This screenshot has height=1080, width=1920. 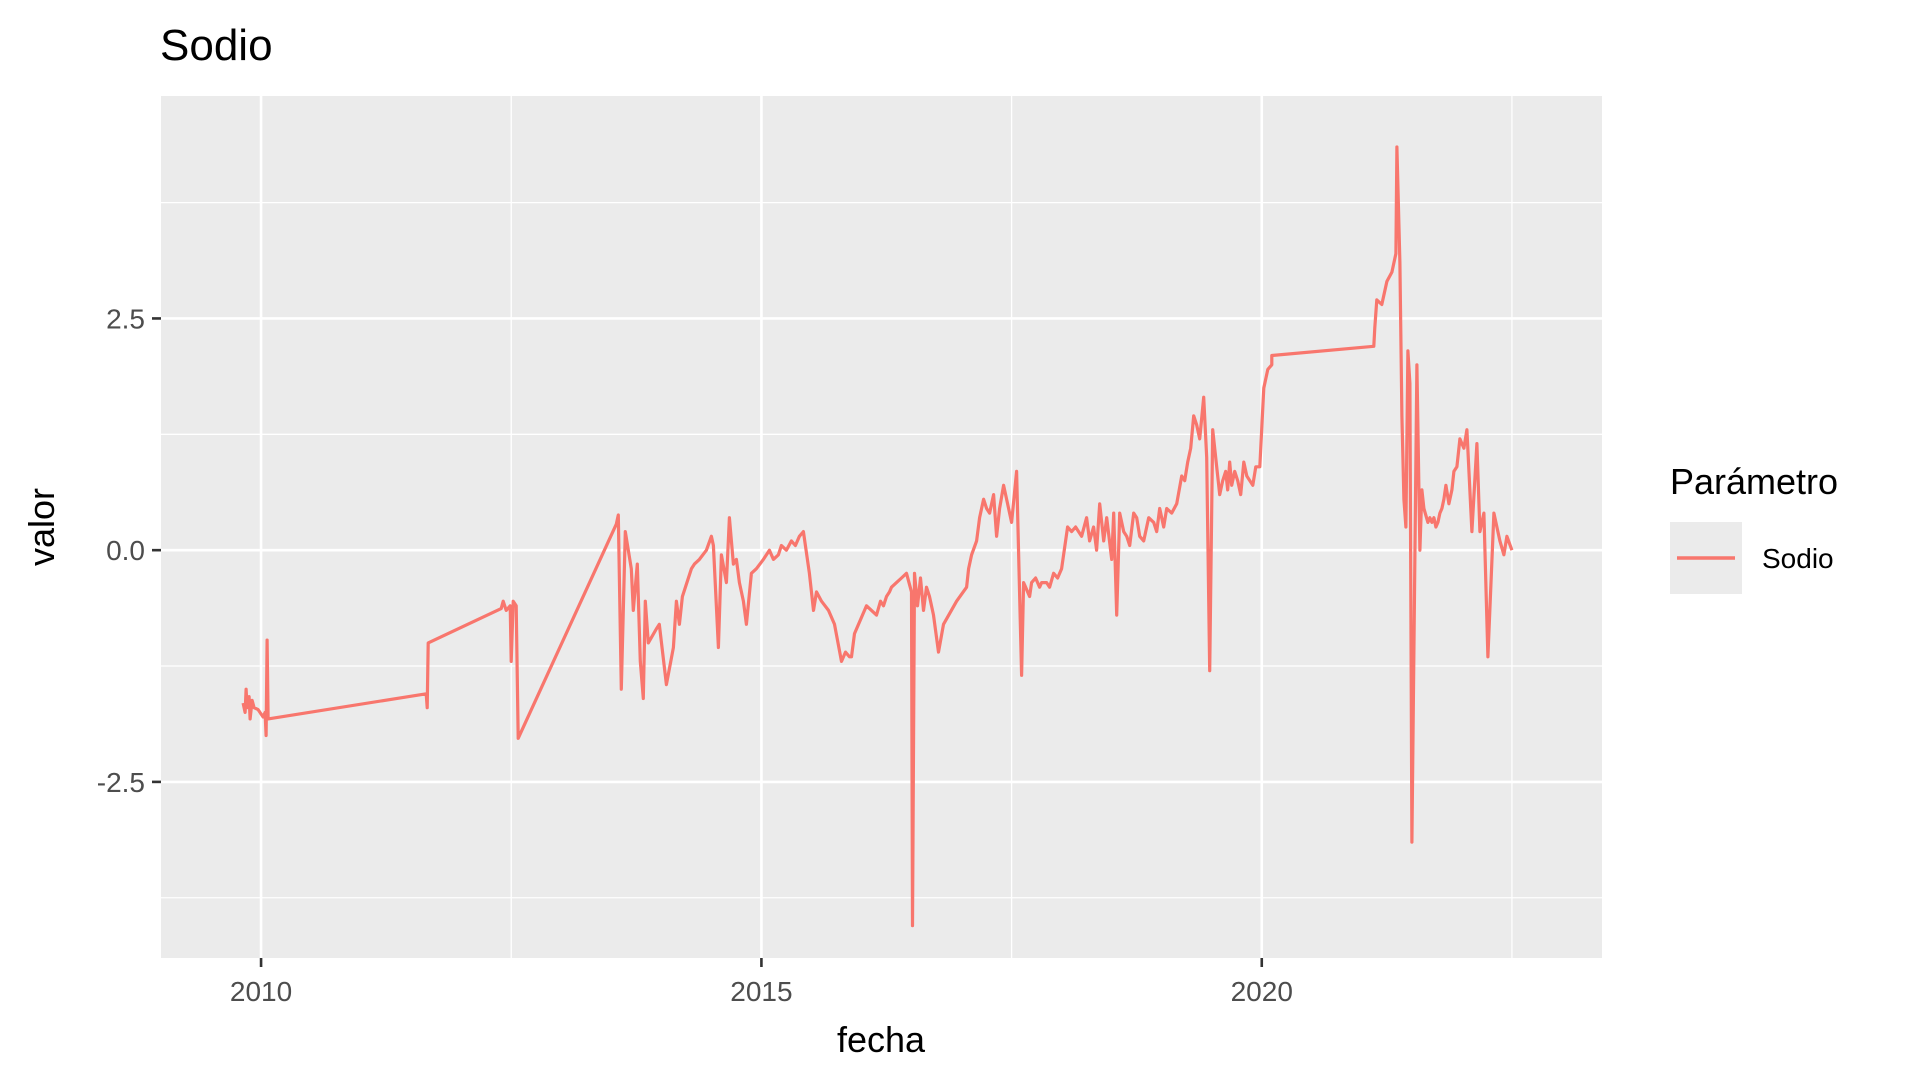 What do you see at coordinates (881, 1039) in the screenshot?
I see `x-axis-title: fecha` at bounding box center [881, 1039].